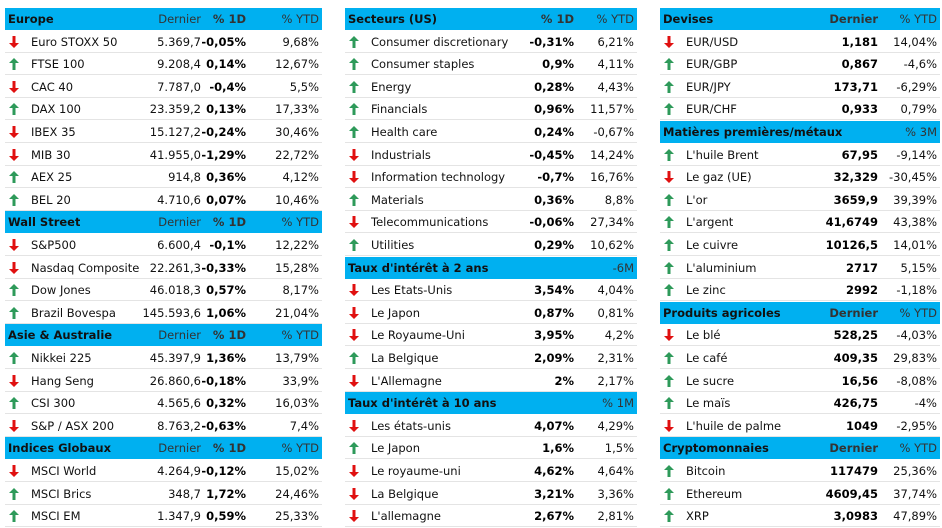 This screenshot has height=528, width=942. Describe the element at coordinates (491, 19) in the screenshot. I see `section-header: Secteurs (US) % 1D % YTD` at that location.